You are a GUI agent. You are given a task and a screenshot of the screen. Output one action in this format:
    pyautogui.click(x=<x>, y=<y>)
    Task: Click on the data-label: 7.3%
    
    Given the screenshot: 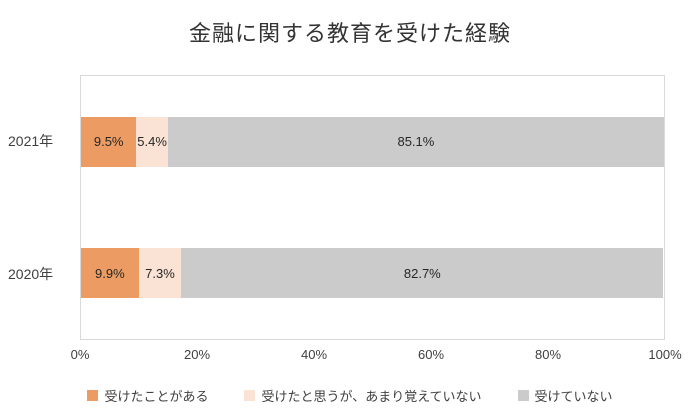 What is the action you would take?
    pyautogui.click(x=160, y=273)
    